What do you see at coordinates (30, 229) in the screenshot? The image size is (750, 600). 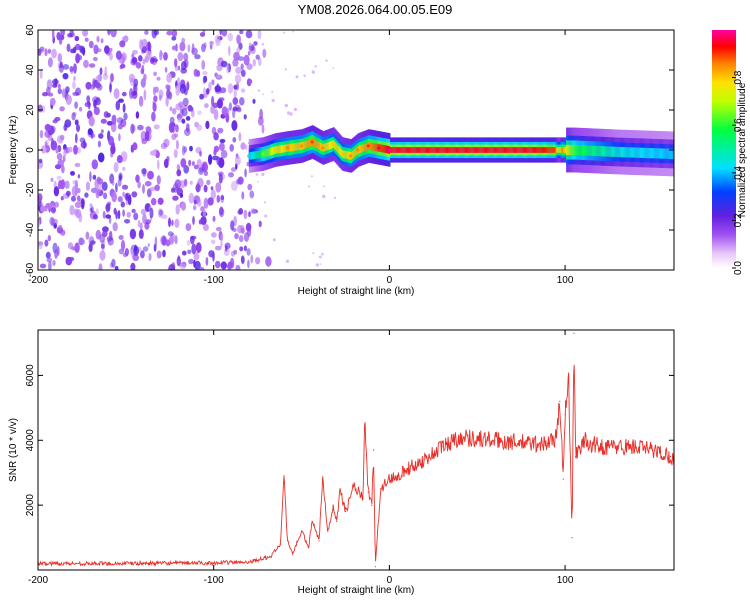 I see `y-tick-label: -40` at bounding box center [30, 229].